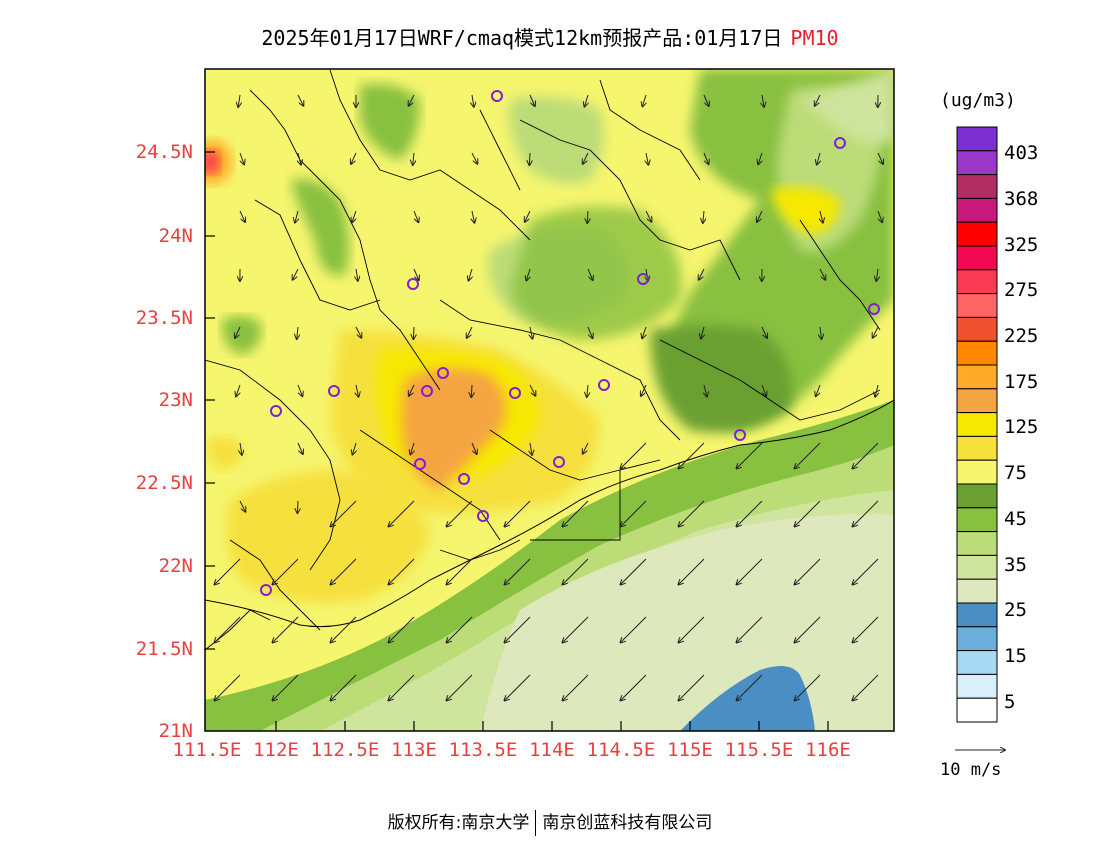 This screenshot has width=1100, height=850. What do you see at coordinates (458, 823) in the screenshot?
I see `copyright-left: 版权所有:南京大学` at bounding box center [458, 823].